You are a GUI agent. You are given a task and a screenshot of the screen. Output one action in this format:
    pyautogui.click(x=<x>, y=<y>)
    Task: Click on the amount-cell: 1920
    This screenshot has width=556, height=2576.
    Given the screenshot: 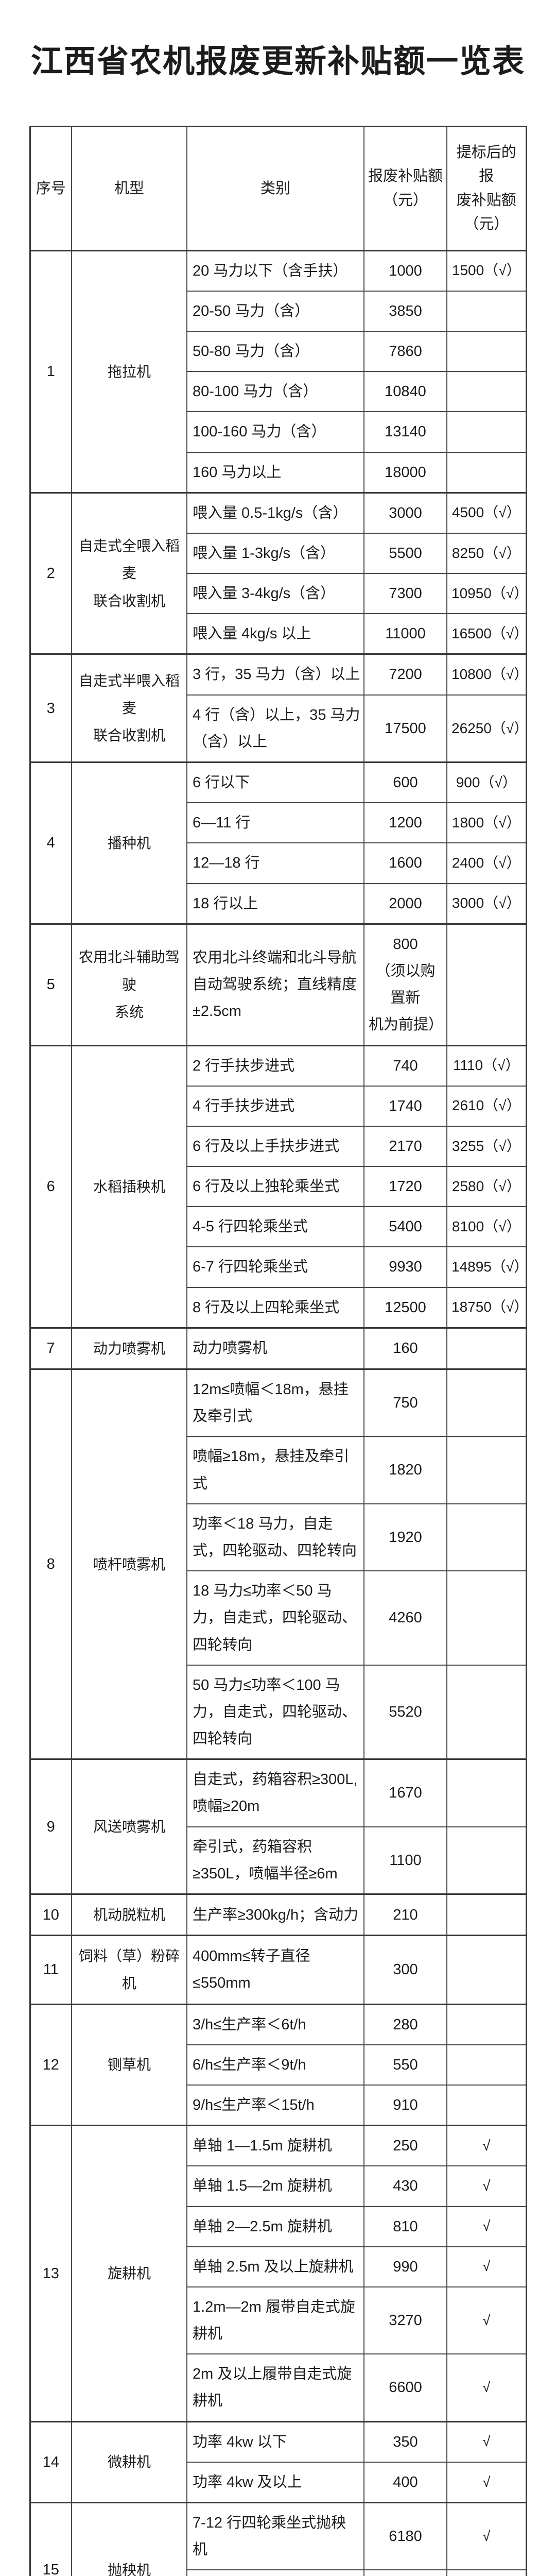 What is the action you would take?
    pyautogui.click(x=405, y=1537)
    